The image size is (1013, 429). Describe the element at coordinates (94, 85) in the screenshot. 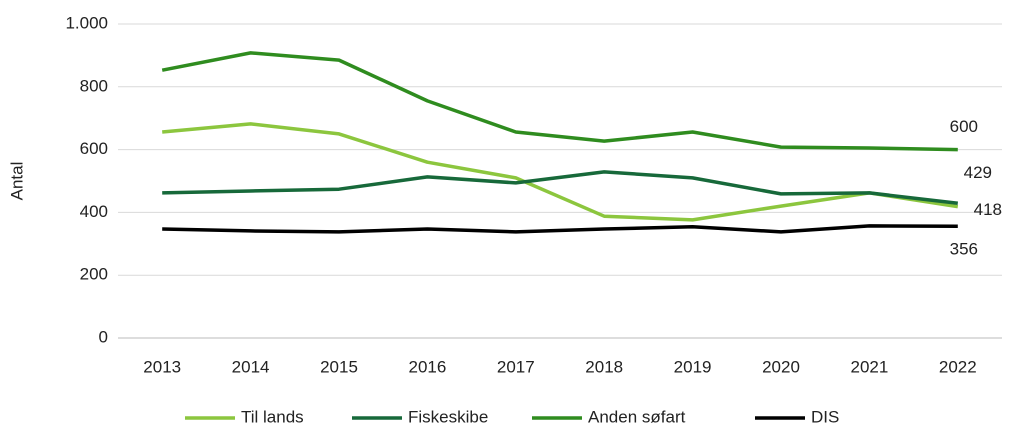

I see `y-tick-label: 800` at that location.